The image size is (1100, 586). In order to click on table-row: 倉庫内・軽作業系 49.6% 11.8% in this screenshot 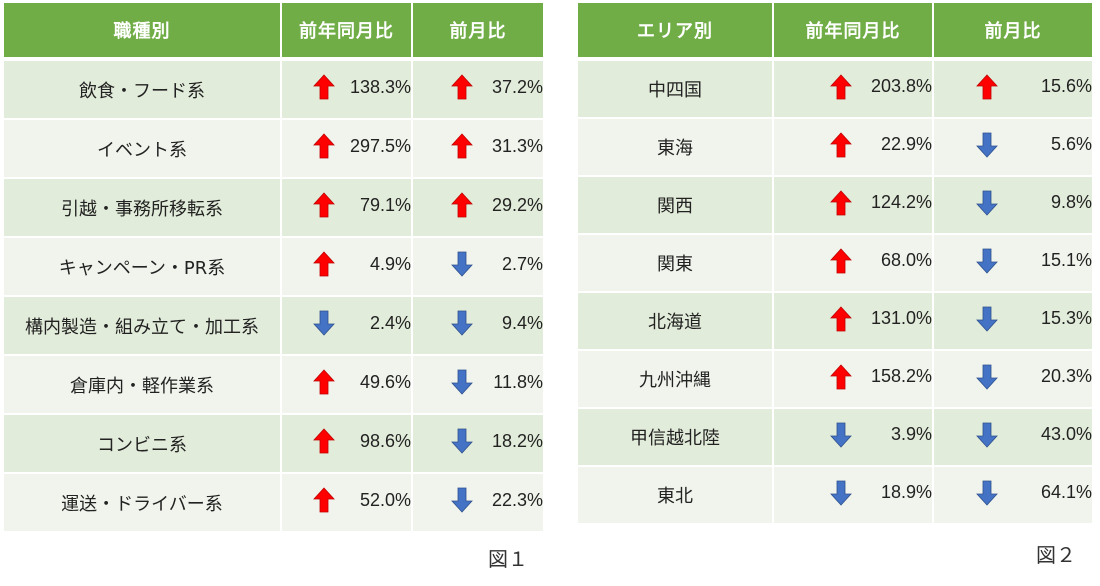, I will do `click(273, 385)`.